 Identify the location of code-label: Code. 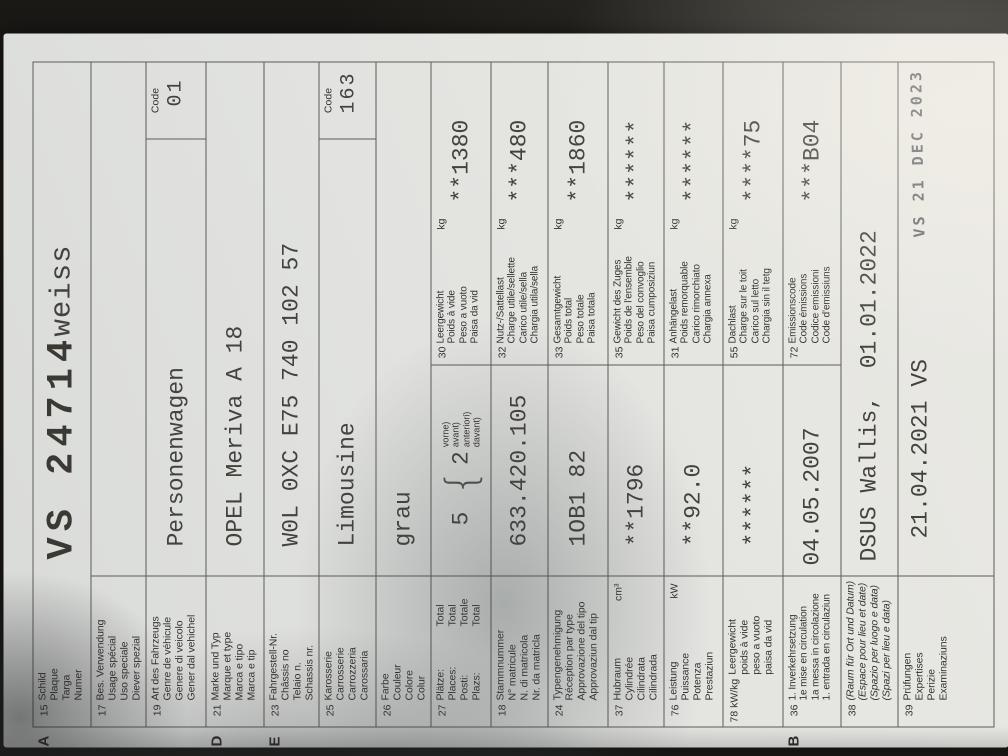
(328, 100).